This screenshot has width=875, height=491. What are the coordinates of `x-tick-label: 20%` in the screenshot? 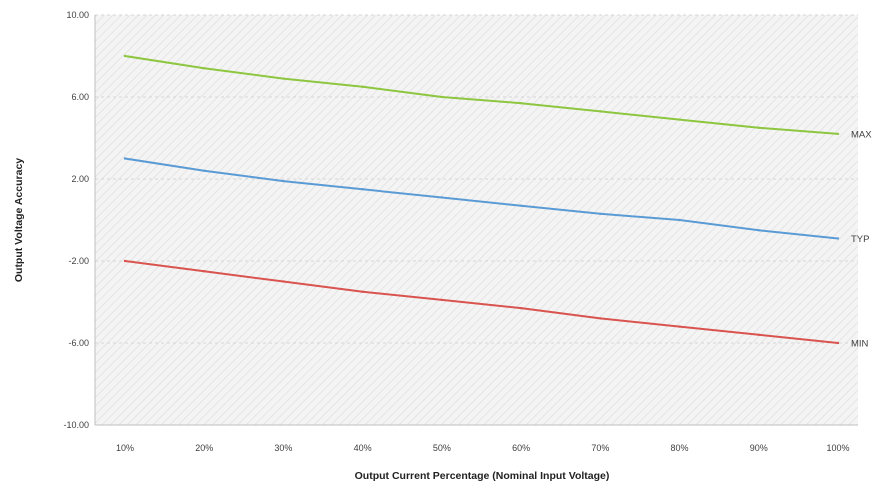 It's located at (204, 448).